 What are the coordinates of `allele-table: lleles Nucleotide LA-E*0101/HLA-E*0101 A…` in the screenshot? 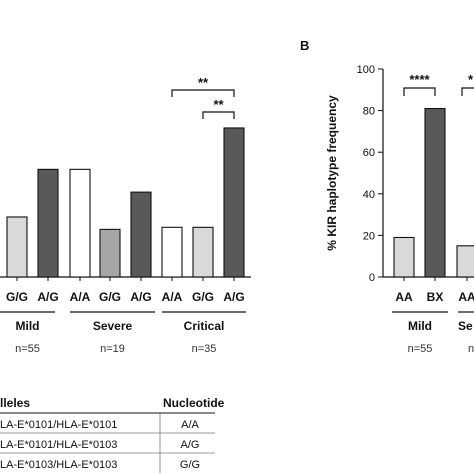 It's located at (112, 434).